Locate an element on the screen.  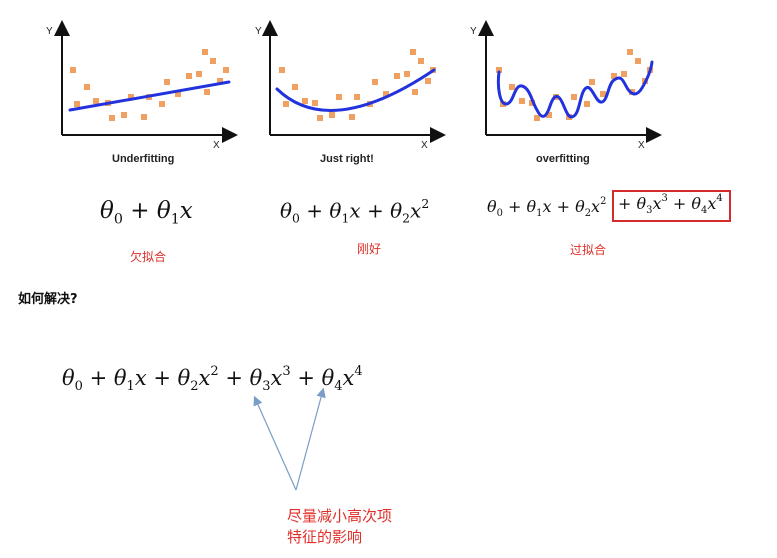
annotation-line-1: 尽量减小高次项 is located at coordinates (340, 516).